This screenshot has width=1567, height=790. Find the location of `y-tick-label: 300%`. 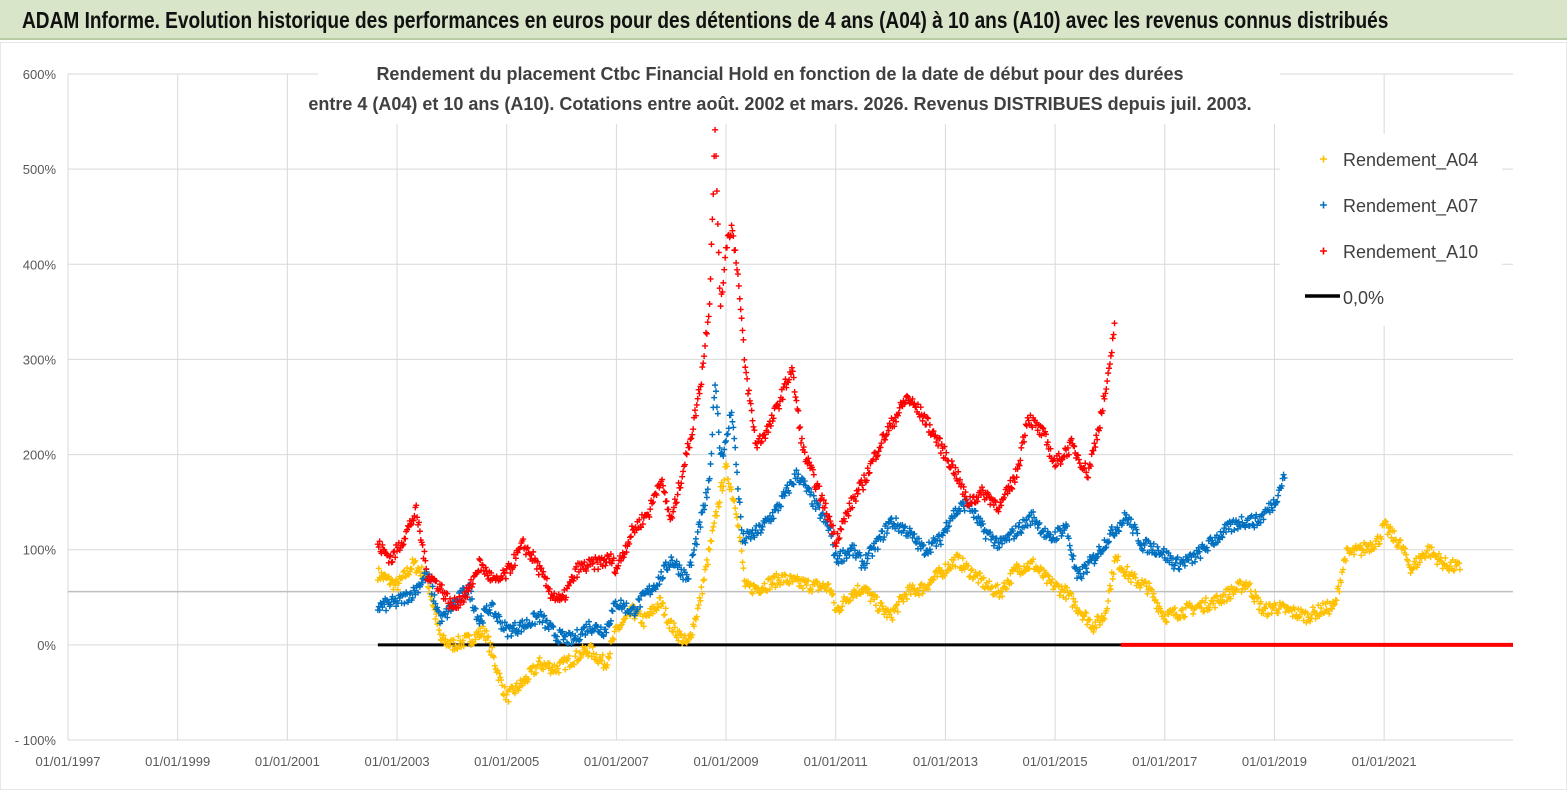

y-tick-label: 300% is located at coordinates (40, 359).